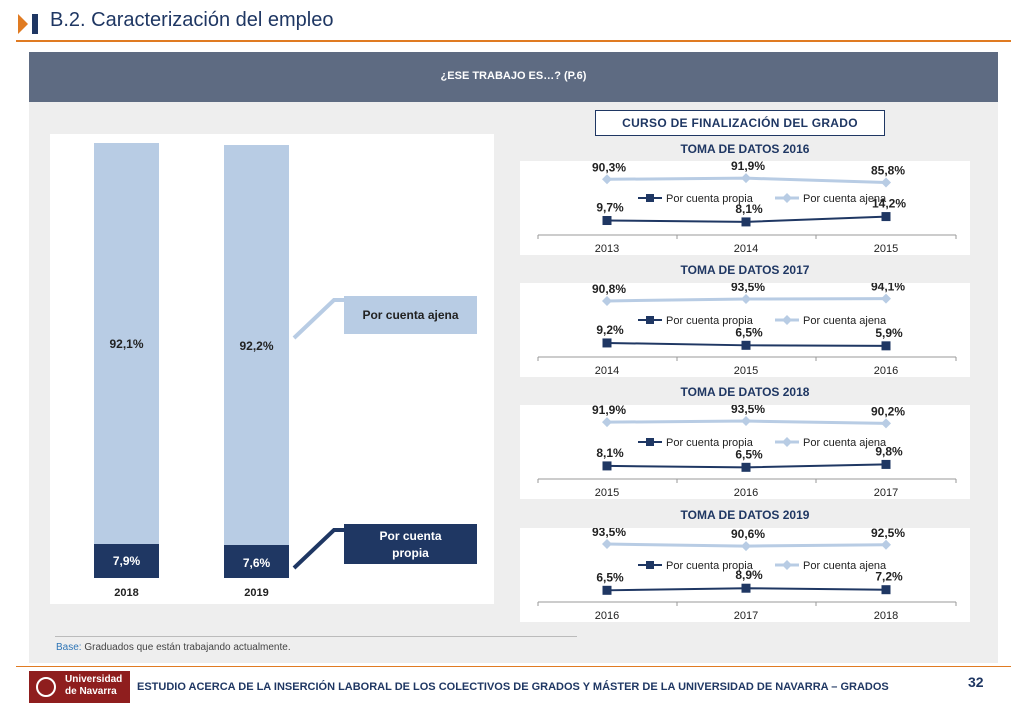 This screenshot has height=709, width=1024. I want to click on bar-label-2019-ajena: 92,2%, so click(256, 346).